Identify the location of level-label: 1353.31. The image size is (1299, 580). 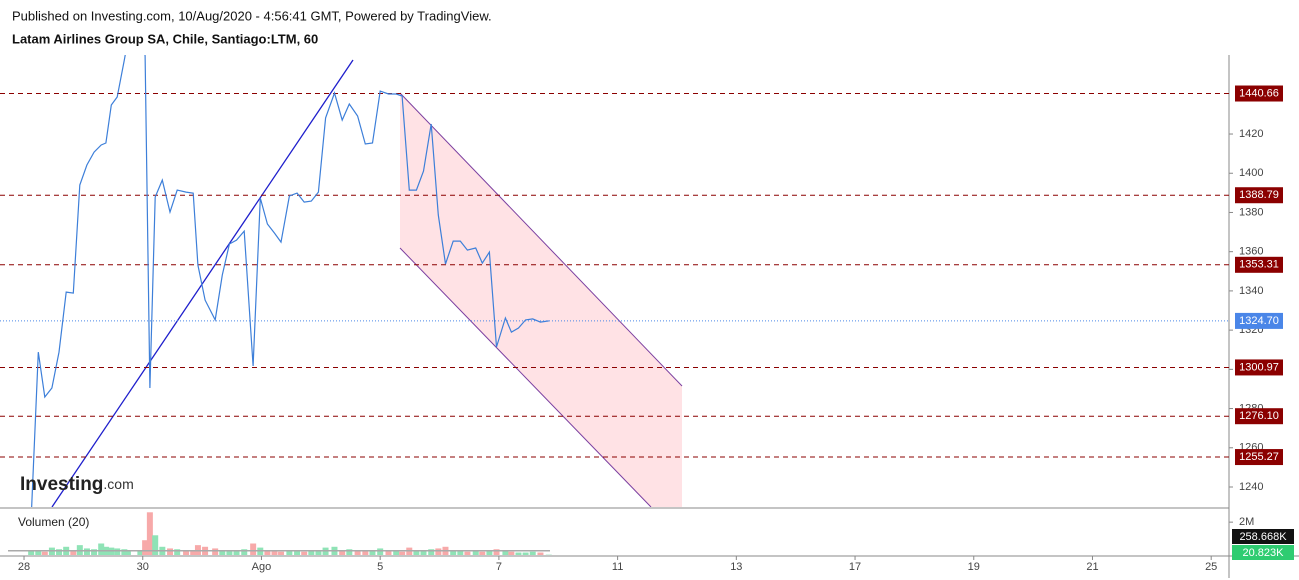
(1259, 265).